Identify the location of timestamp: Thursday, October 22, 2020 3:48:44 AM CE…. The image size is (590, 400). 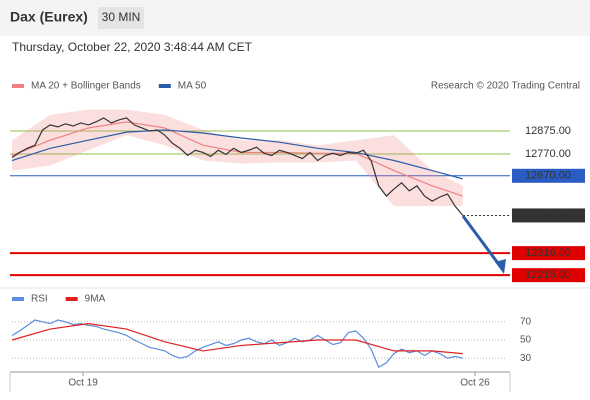
(132, 47).